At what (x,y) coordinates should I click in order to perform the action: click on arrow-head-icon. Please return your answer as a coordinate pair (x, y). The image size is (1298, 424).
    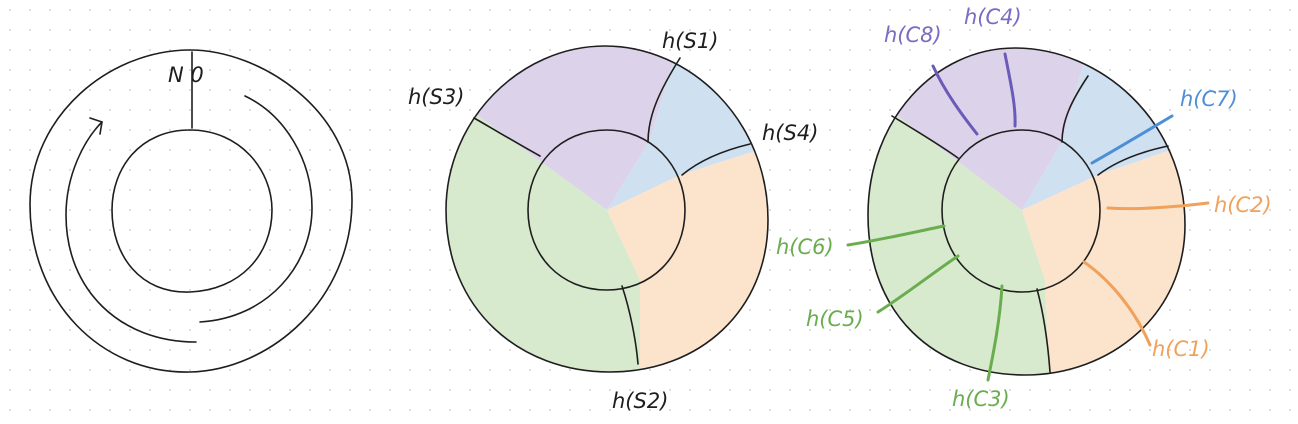
    Looking at the image, I should click on (96, 126).